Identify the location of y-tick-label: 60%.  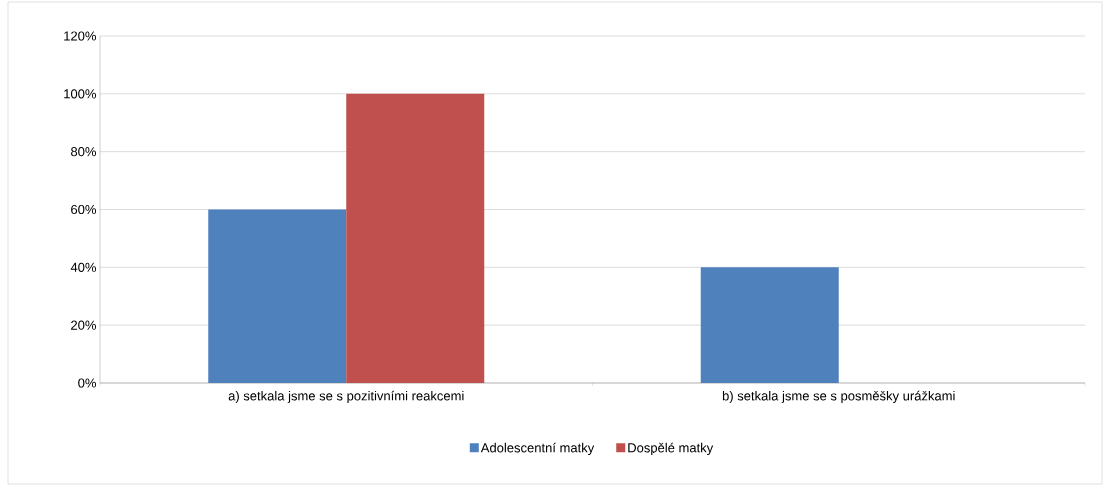
(84, 209).